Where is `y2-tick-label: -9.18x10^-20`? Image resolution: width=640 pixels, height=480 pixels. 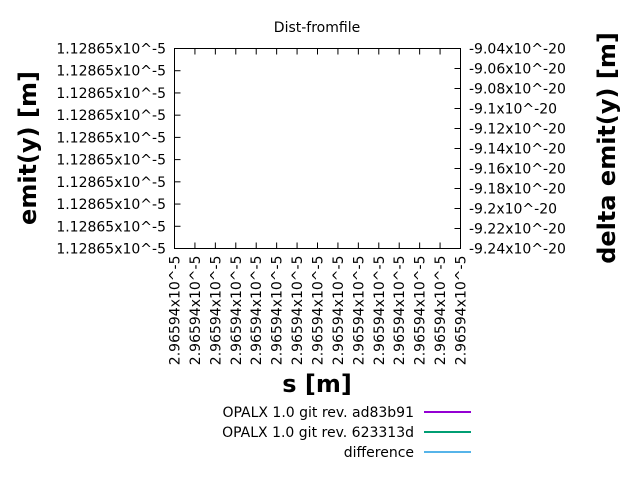
y2-tick-label: -9.18x10^-20 is located at coordinates (517, 190).